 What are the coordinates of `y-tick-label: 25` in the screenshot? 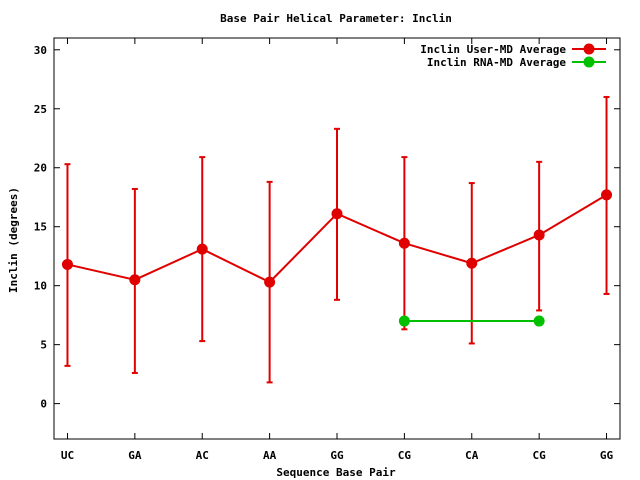 It's located at (40, 109).